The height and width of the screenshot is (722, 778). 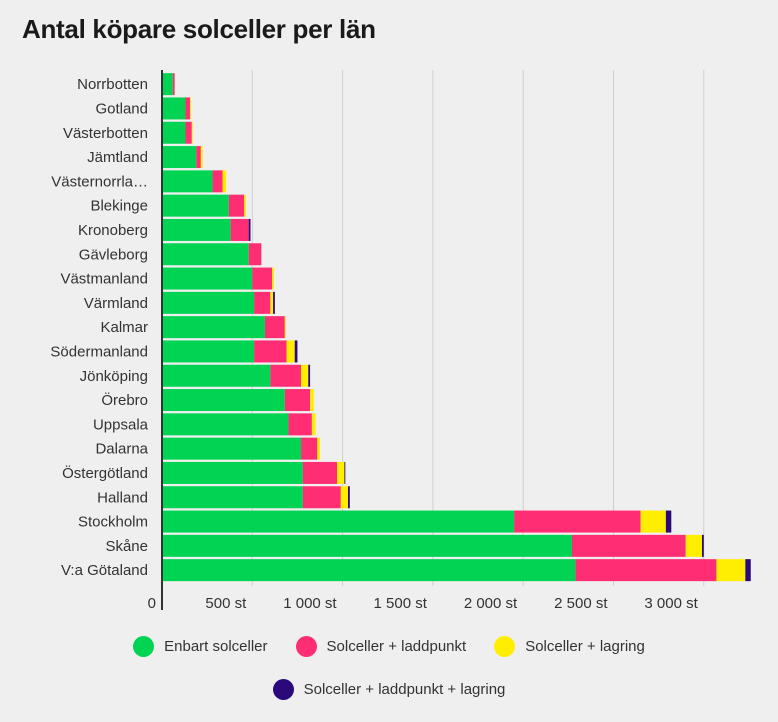 What do you see at coordinates (121, 449) in the screenshot?
I see `category-label-16: Dalarna` at bounding box center [121, 449].